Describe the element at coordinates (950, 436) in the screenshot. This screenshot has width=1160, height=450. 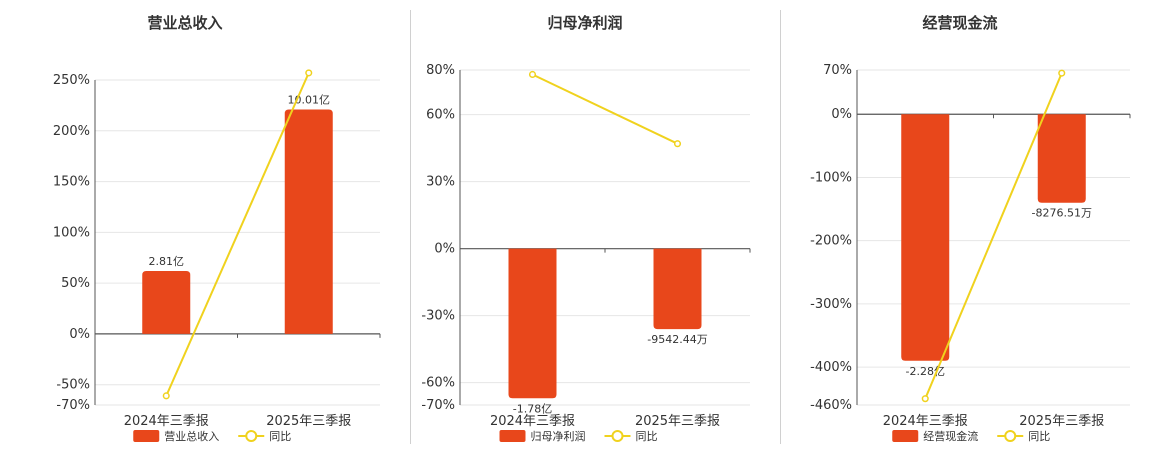
I see `legend-bar-label: 经营现金流` at that location.